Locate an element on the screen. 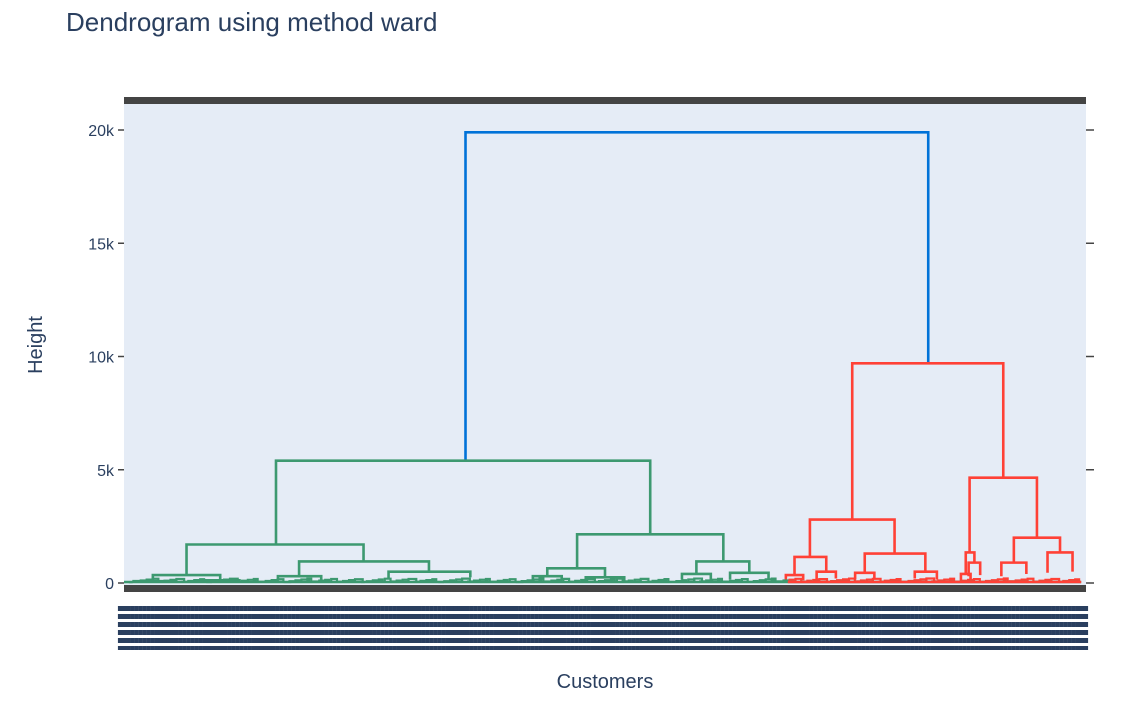  y-tick-label: 10k is located at coordinates (101, 358).